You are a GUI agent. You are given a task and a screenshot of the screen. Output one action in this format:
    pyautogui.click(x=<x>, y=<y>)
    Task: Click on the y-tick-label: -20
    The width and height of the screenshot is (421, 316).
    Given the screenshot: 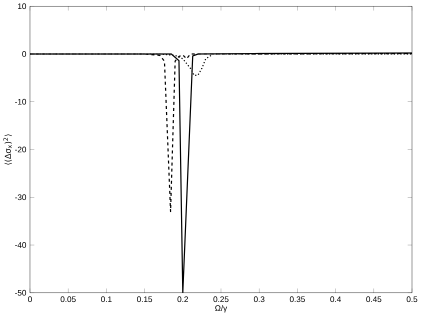 What is the action you would take?
    pyautogui.click(x=20, y=149)
    